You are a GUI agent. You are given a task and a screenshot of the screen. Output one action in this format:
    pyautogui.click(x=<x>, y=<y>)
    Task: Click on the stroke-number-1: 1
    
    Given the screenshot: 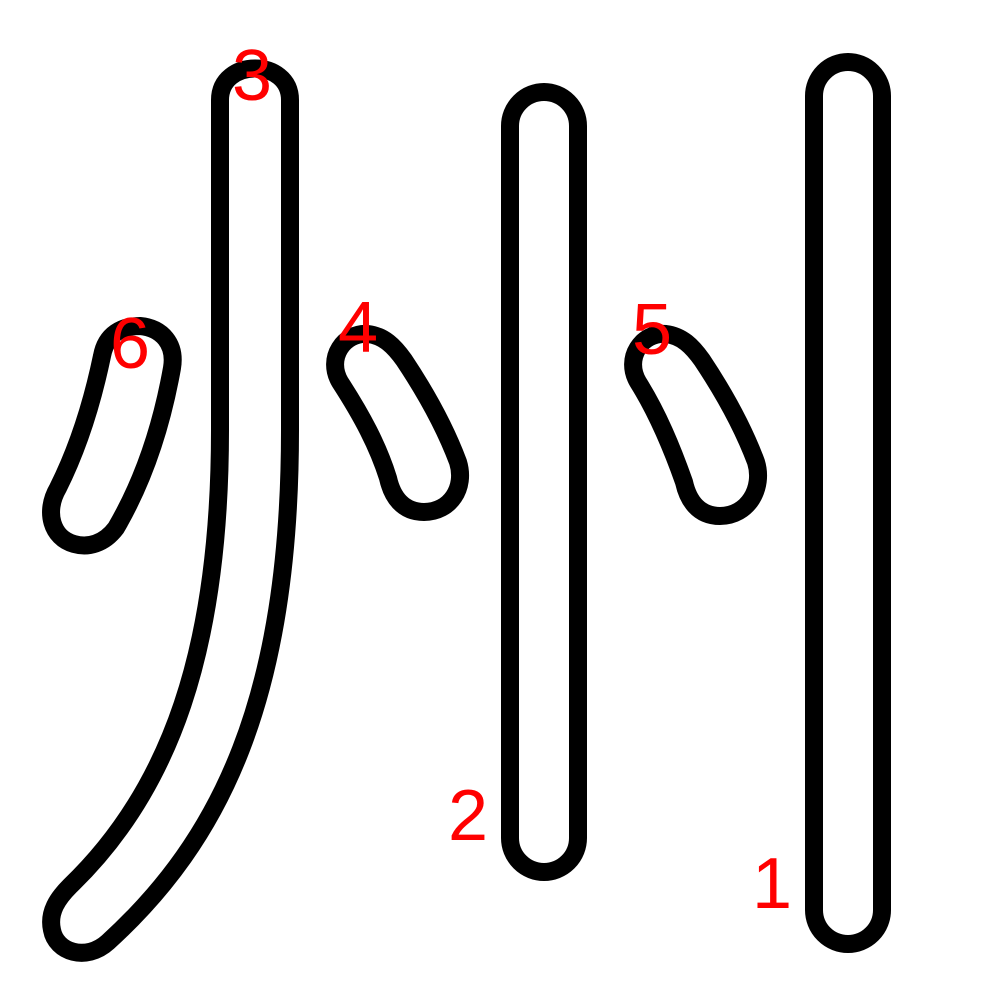 What is the action you would take?
    pyautogui.click(x=772, y=884)
    